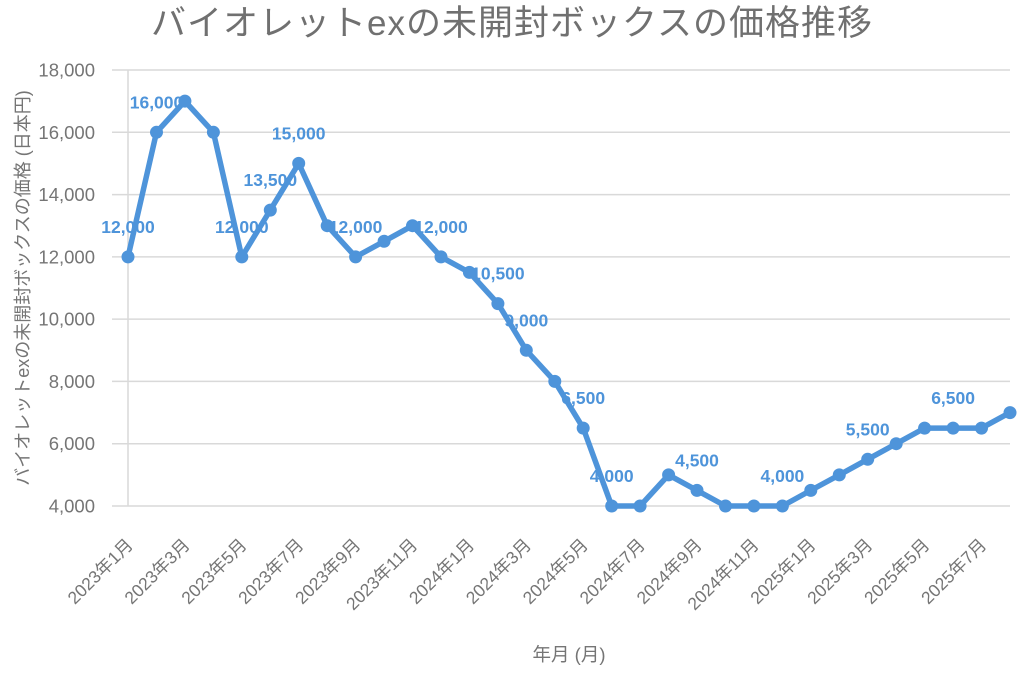  What do you see at coordinates (72, 443) in the screenshot?
I see `y-tick-label: 6,000` at bounding box center [72, 443].